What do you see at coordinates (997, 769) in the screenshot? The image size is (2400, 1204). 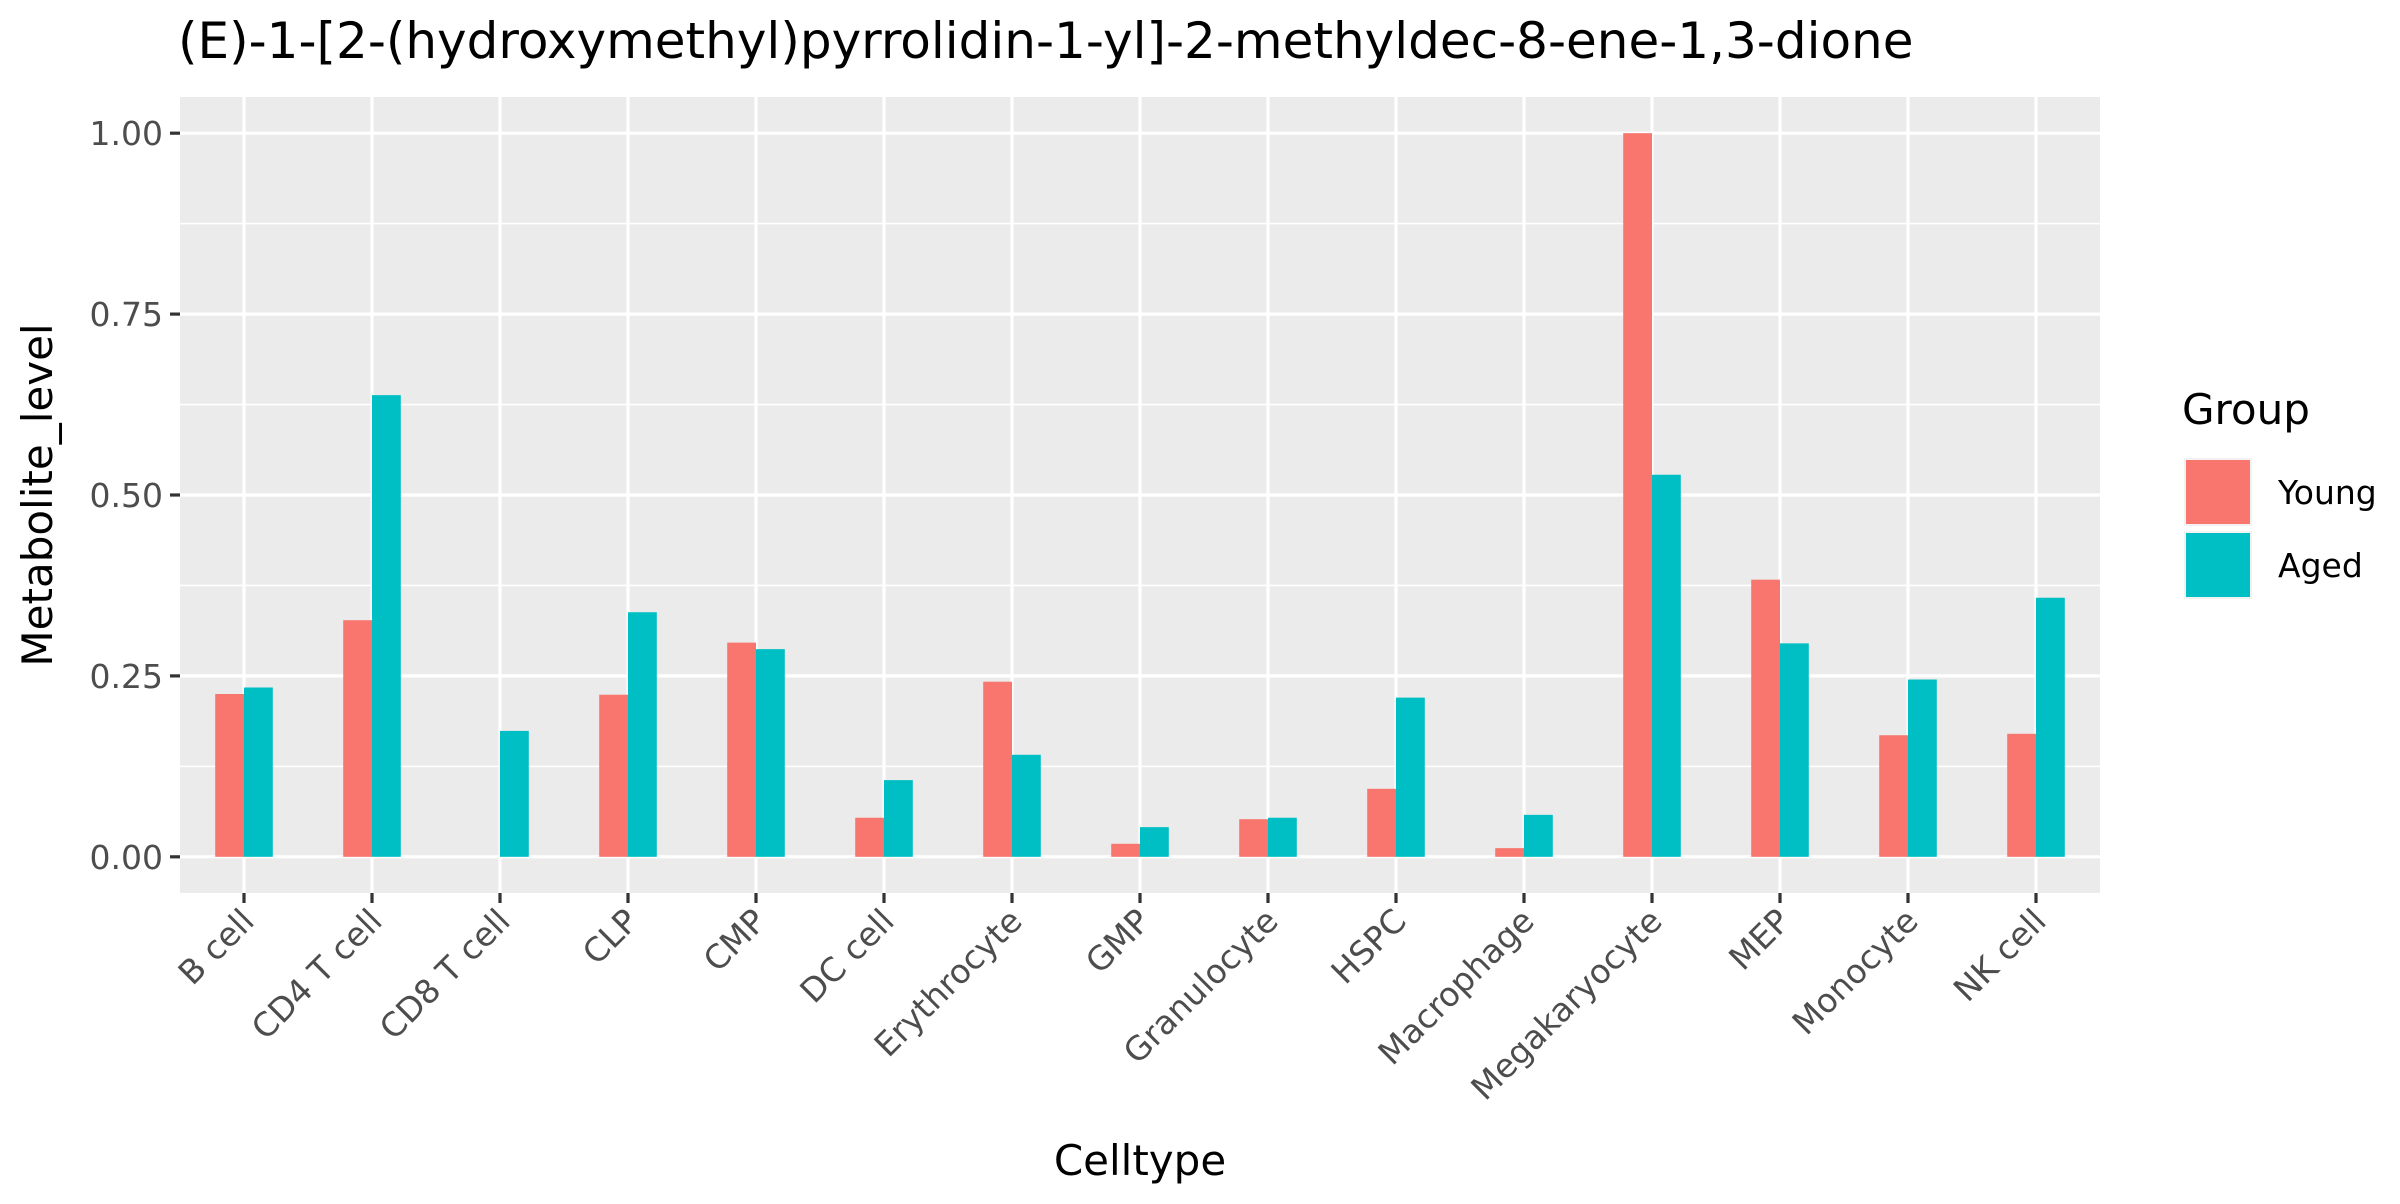 I see `bar-young-erythrocyte` at bounding box center [997, 769].